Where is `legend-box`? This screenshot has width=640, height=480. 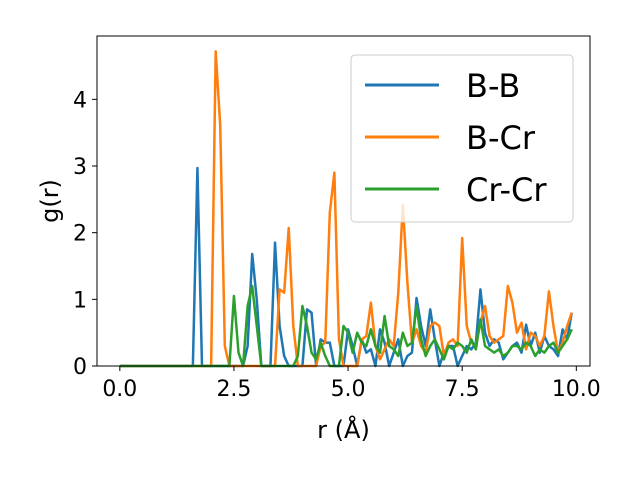
legend-box is located at coordinates (462, 138).